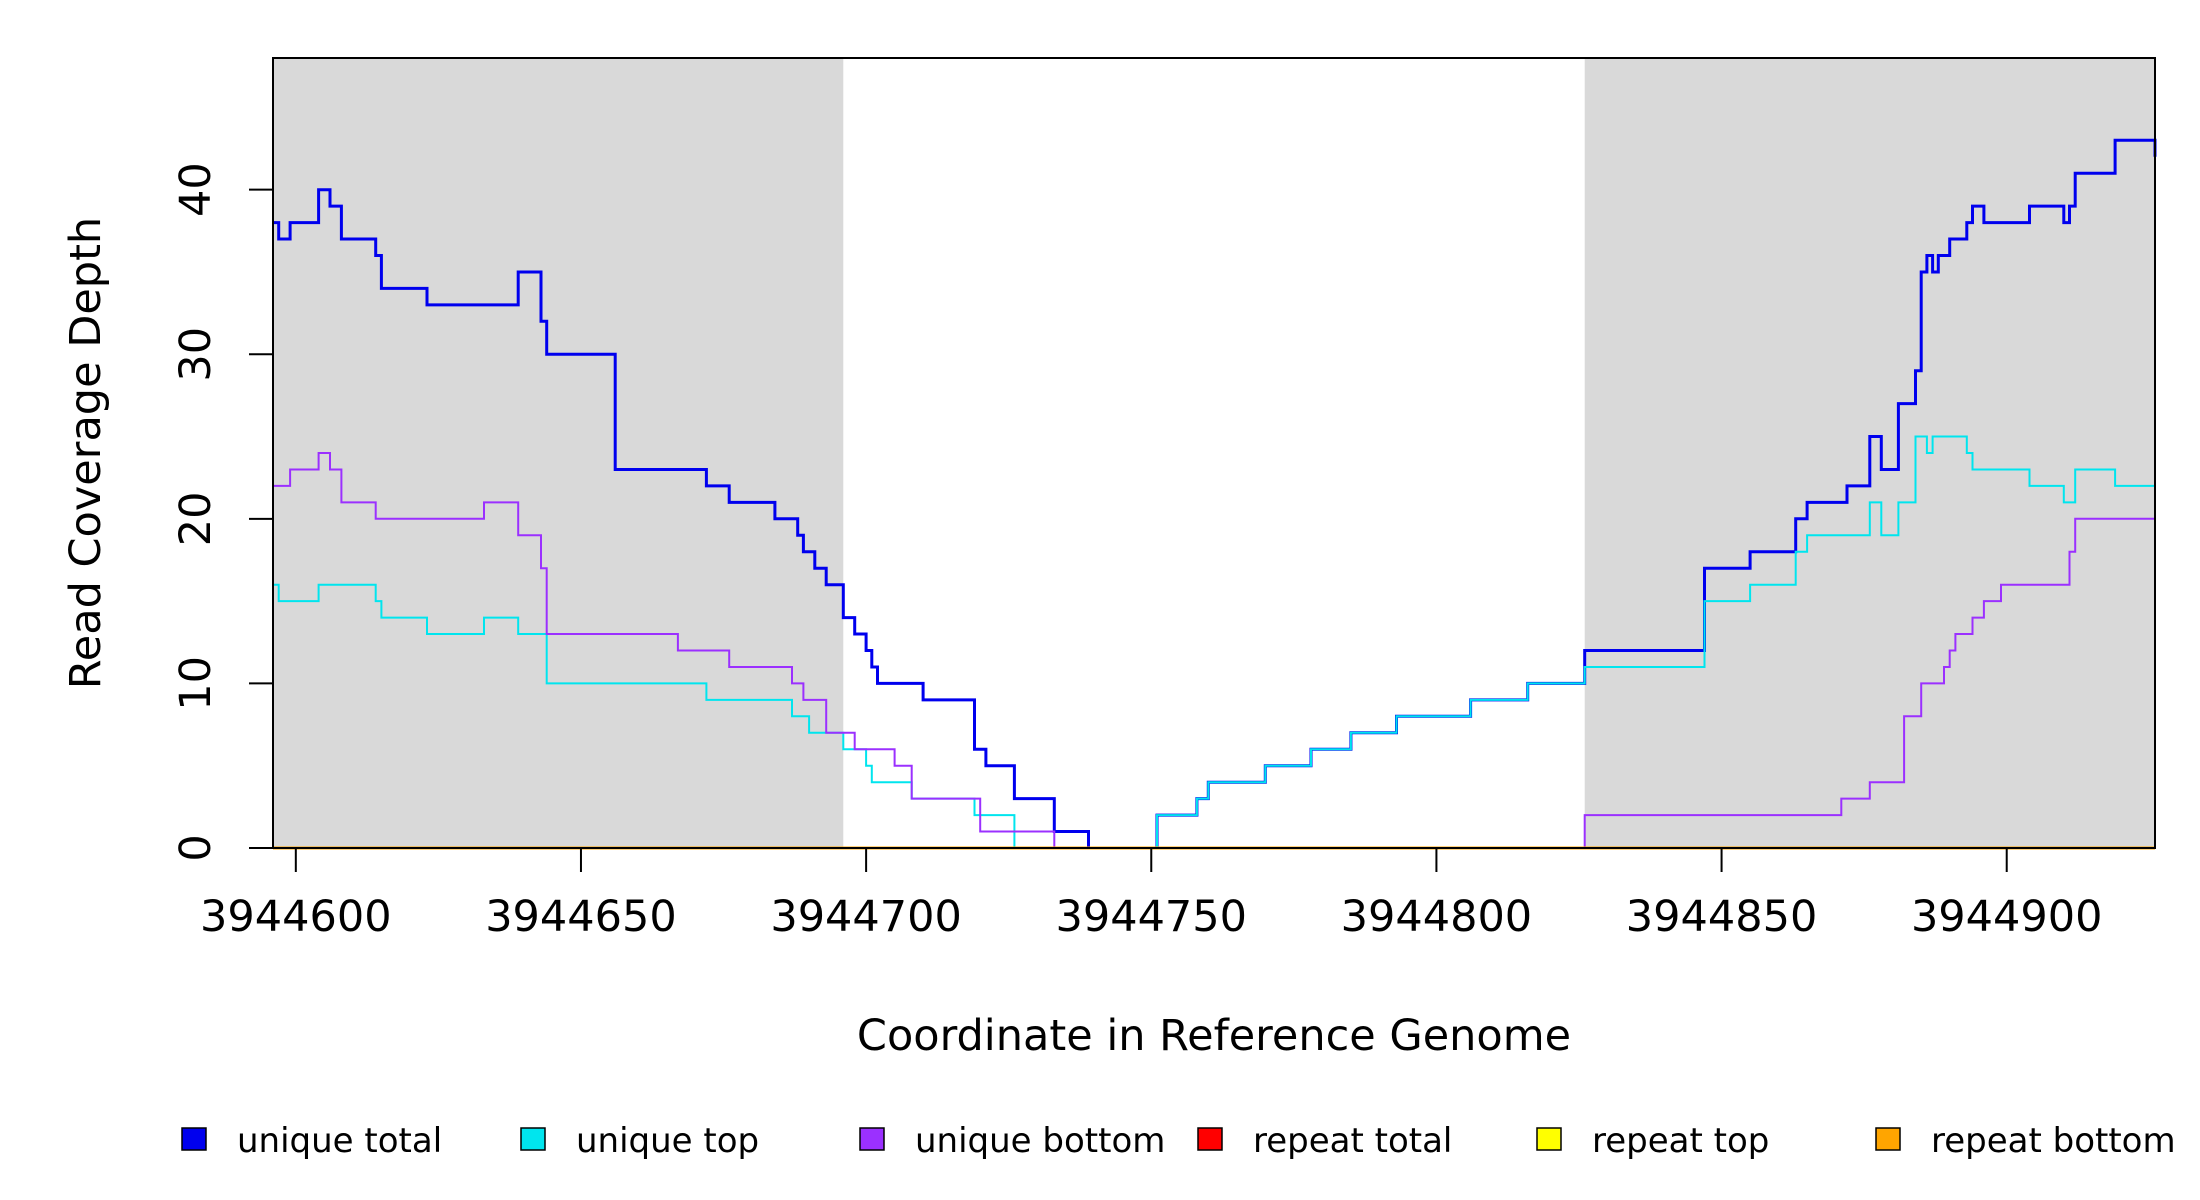 The width and height of the screenshot is (2200, 1200). Describe the element at coordinates (196, 683) in the screenshot. I see `y-tick-label: 10` at that location.